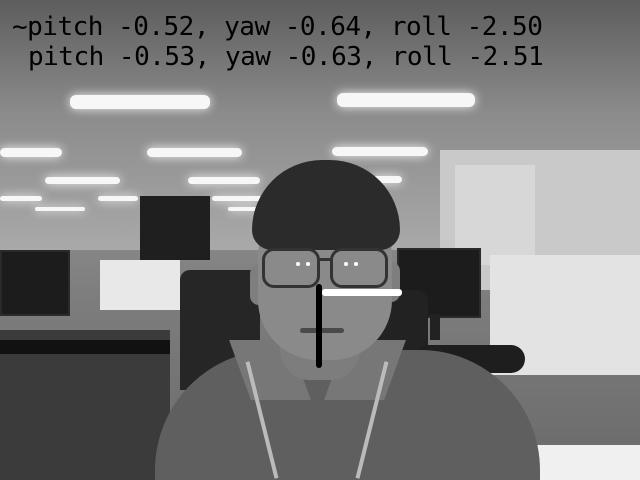 This screenshot has height=480, width=640. Describe the element at coordinates (362, 292) in the screenshot. I see `pose-axis-horizontal` at that location.